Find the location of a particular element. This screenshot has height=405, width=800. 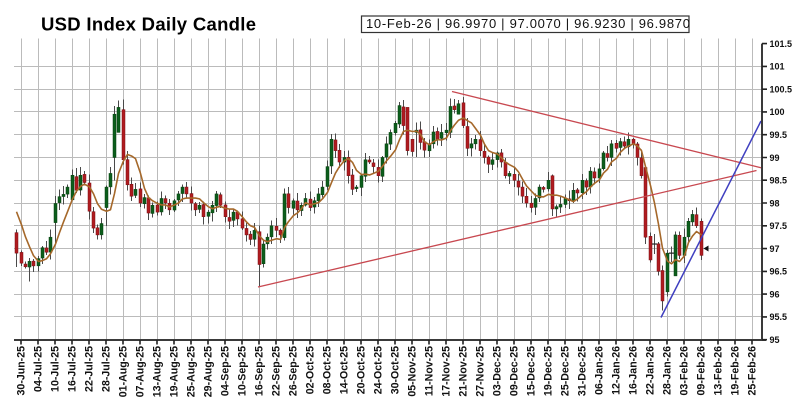

svg-text: 28-Jul-25 is located at coordinates (107, 369).